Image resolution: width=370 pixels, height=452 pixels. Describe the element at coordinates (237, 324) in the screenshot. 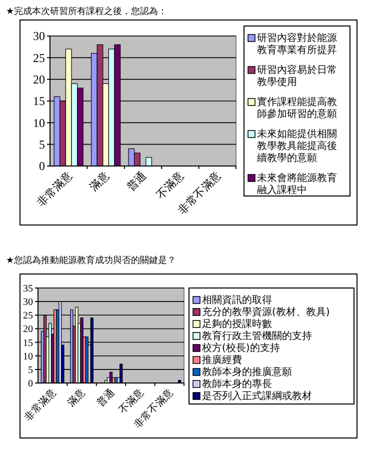

I see `legend-label: 足夠的授課時數` at that location.